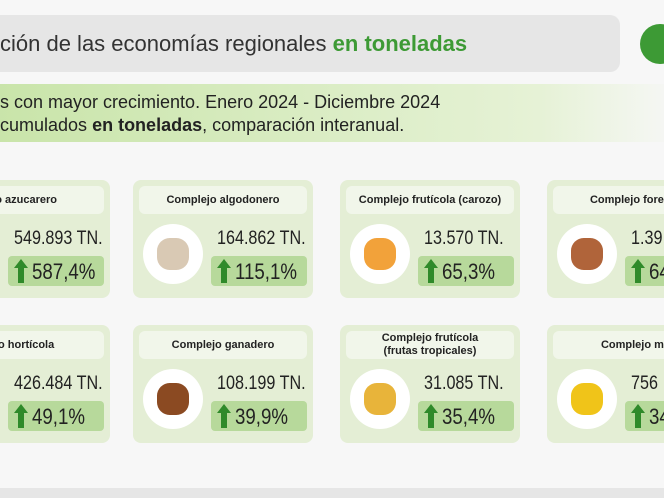 Image resolution: width=664 pixels, height=498 pixels. What do you see at coordinates (266, 271) in the screenshot?
I see `change: 115,1%` at bounding box center [266, 271].